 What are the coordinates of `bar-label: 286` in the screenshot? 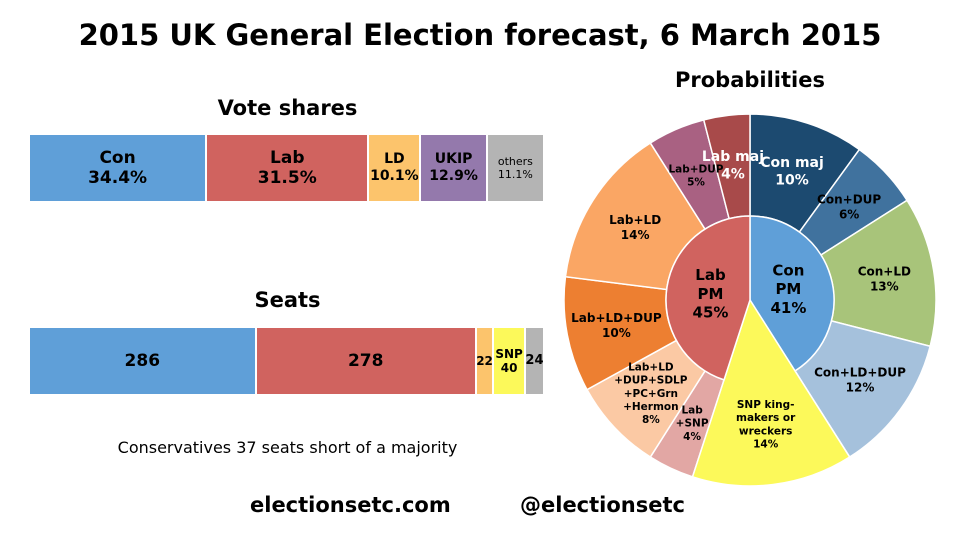 It's located at (142, 360).